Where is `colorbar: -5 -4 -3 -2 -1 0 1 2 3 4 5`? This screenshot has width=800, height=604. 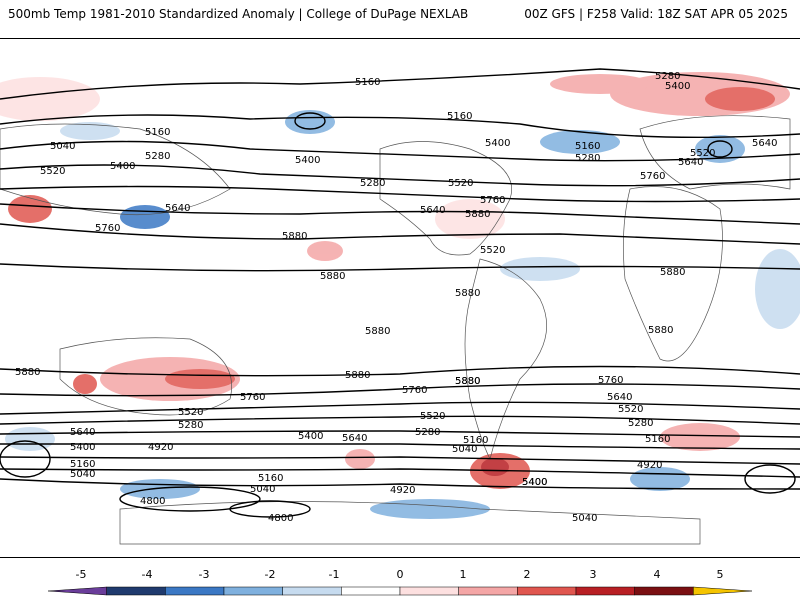
colorbar: -5 -4 -3 -2 -1 0 1 2 3 4 5 is located at coordinates (400, 582).